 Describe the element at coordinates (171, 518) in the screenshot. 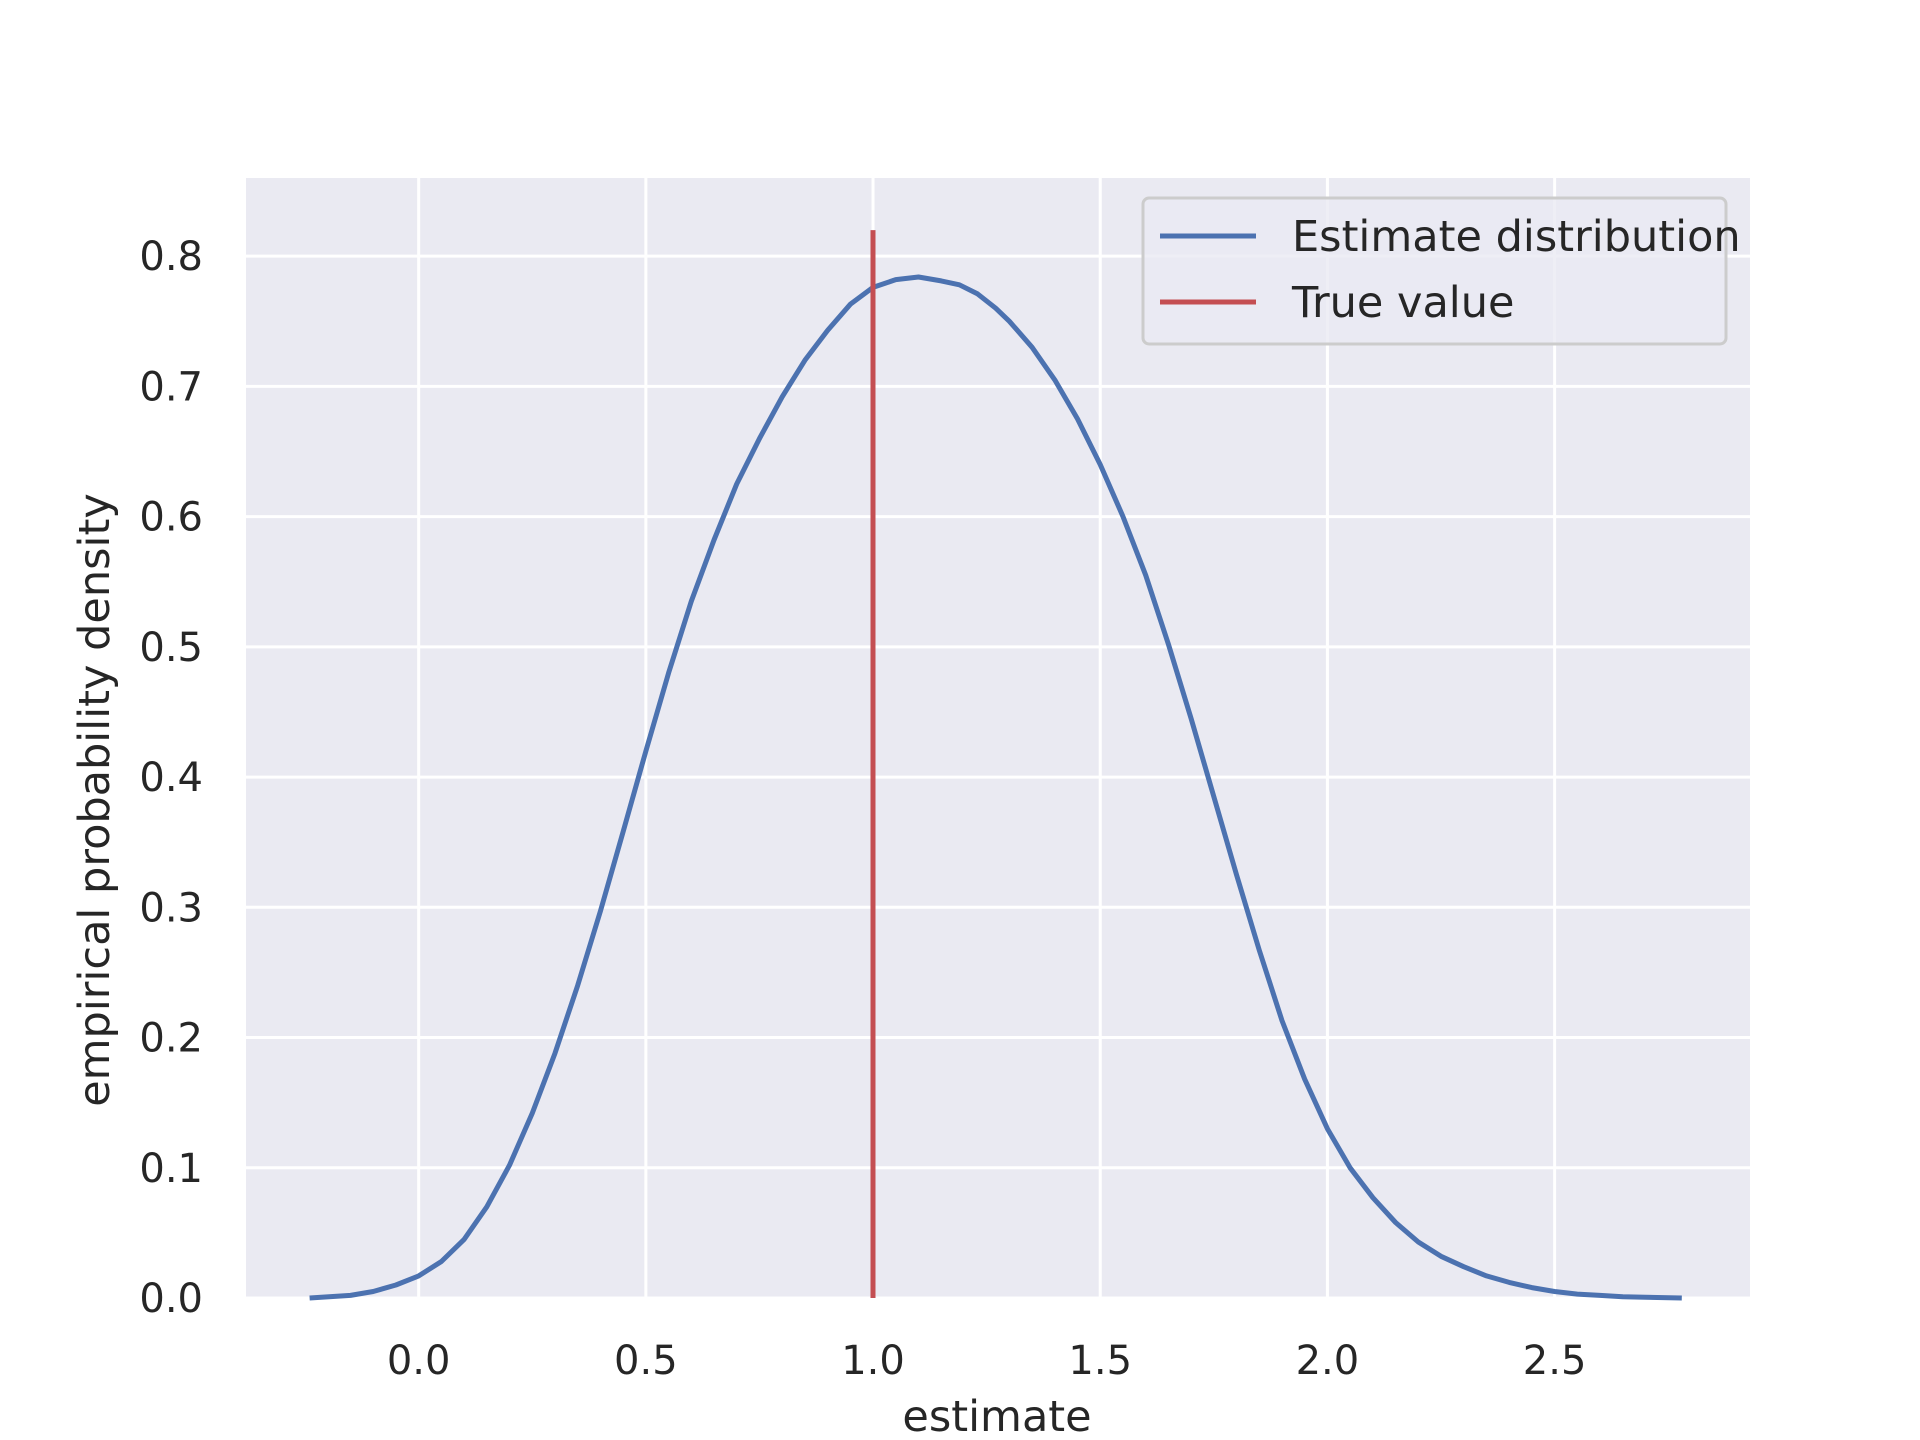

I see `y-tick-label: 0.6` at that location.